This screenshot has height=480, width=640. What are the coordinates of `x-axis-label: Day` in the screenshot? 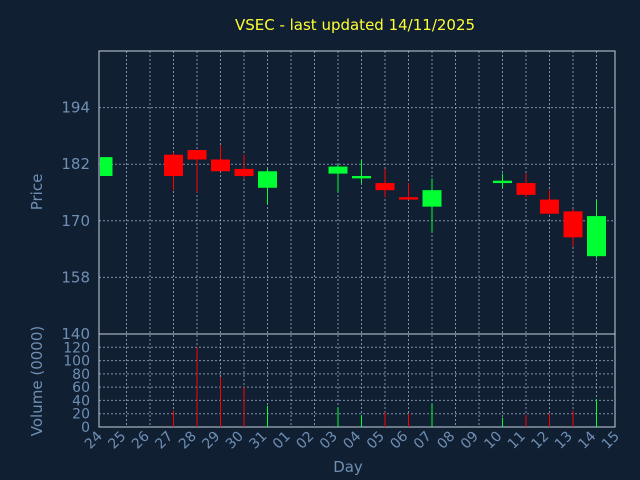 It's located at (348, 467).